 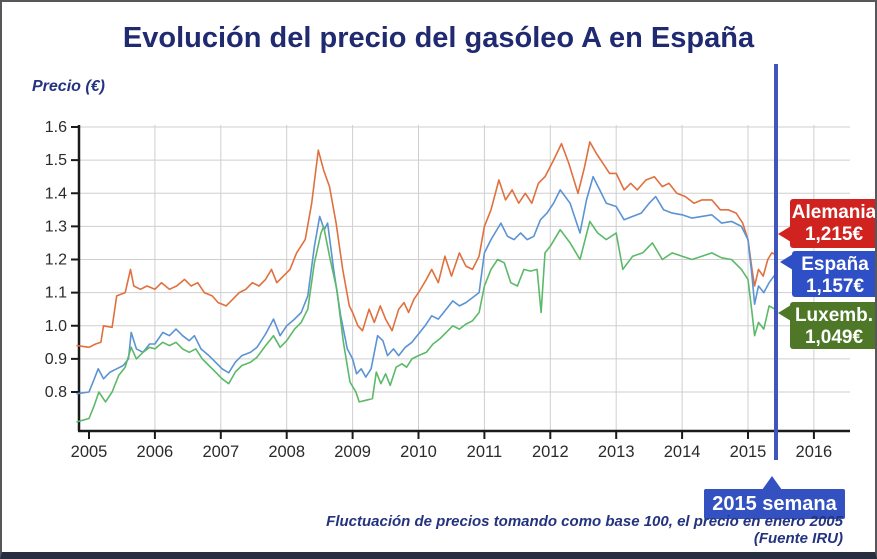 What do you see at coordinates (56, 392) in the screenshot?
I see `svg-text: 0.8` at bounding box center [56, 392].